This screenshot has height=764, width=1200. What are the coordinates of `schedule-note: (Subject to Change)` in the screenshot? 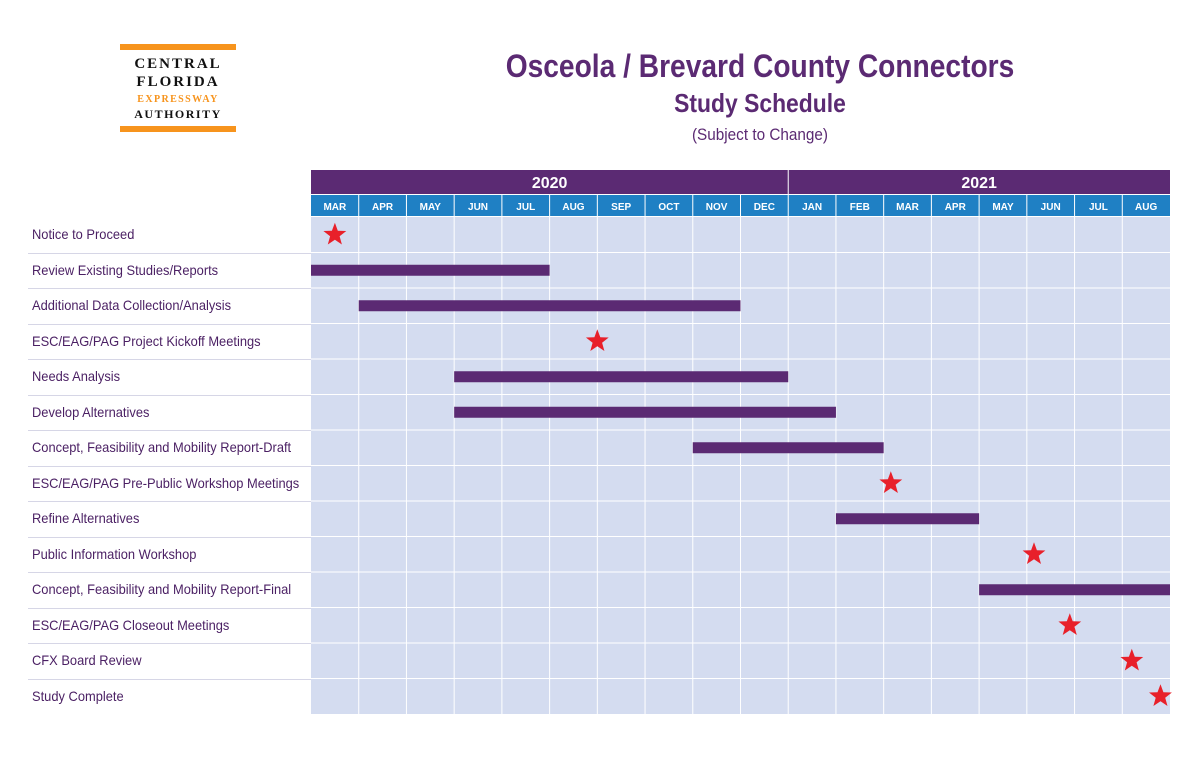 It's located at (760, 134).